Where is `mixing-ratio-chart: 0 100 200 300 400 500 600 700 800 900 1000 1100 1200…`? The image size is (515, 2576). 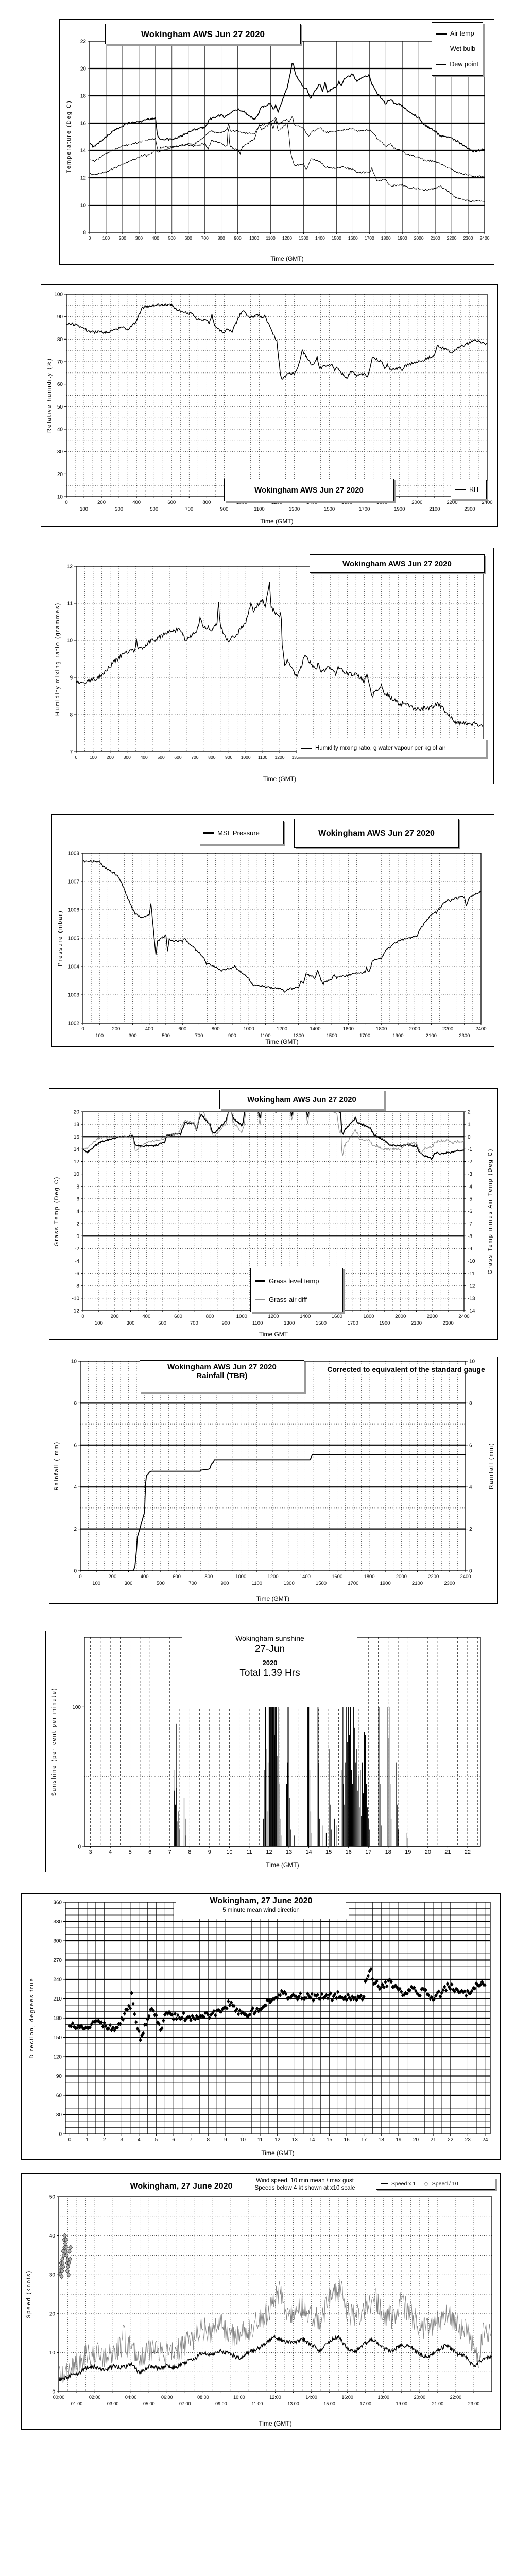
mixing-ratio-chart: 0 100 200 300 400 500 600 700 800 900 1000 1100 1200… is located at coordinates (272, 666).